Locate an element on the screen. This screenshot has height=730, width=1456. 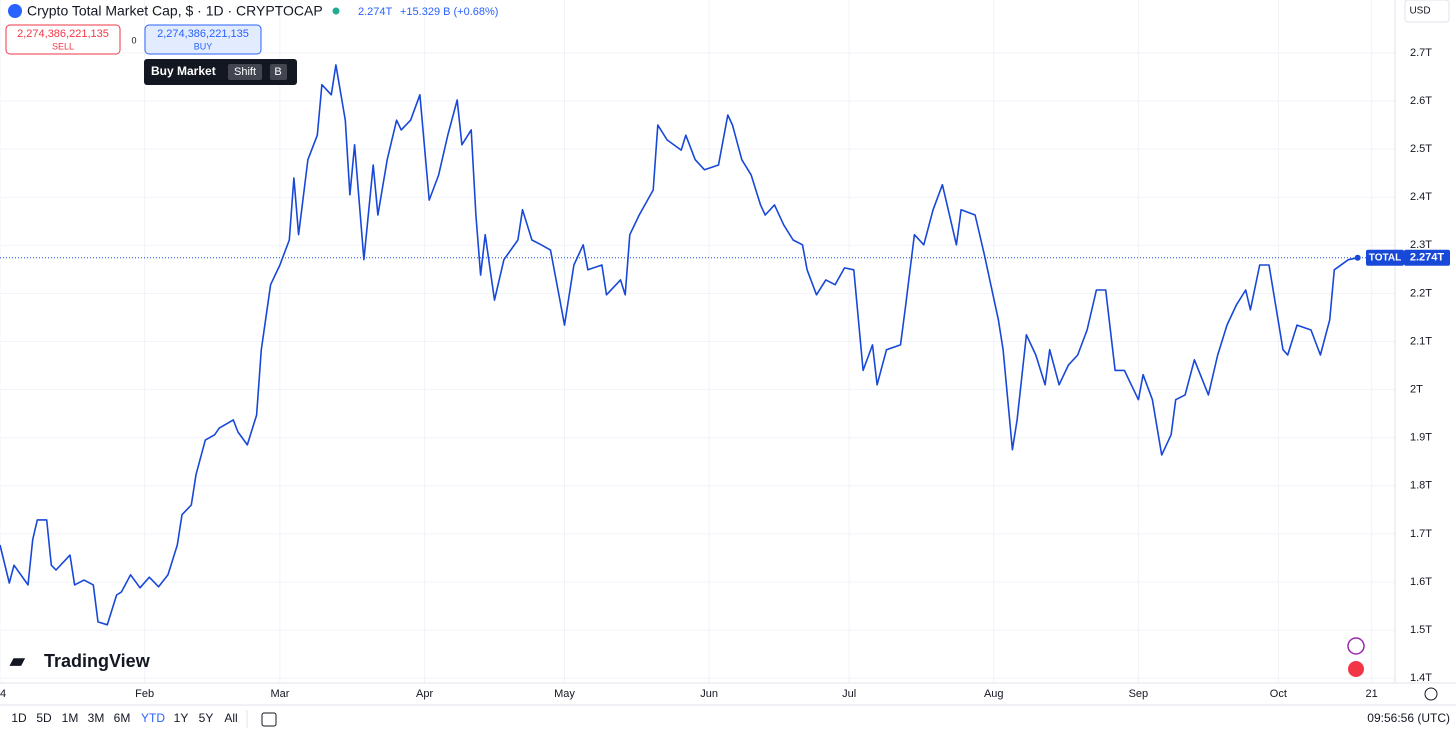
range-button: 5Y is located at coordinates (206, 718).